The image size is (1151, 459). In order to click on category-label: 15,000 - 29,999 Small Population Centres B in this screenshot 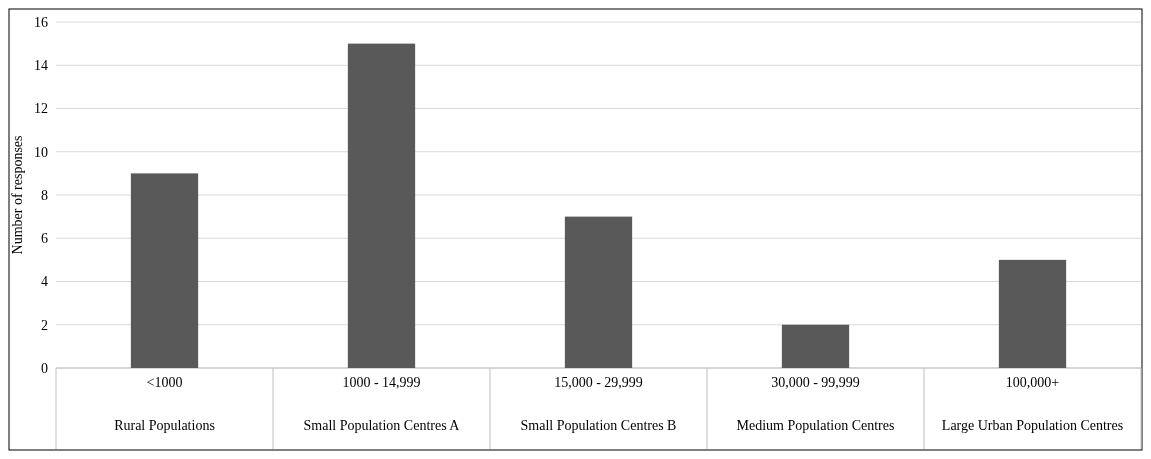, I will do `click(598, 404)`.